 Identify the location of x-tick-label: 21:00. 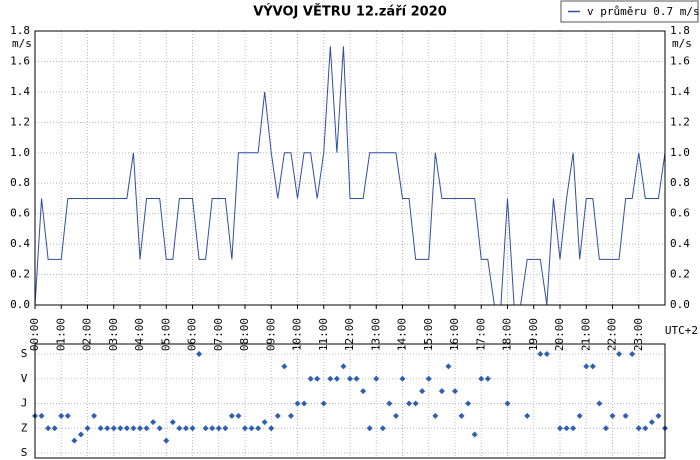
(585, 334).